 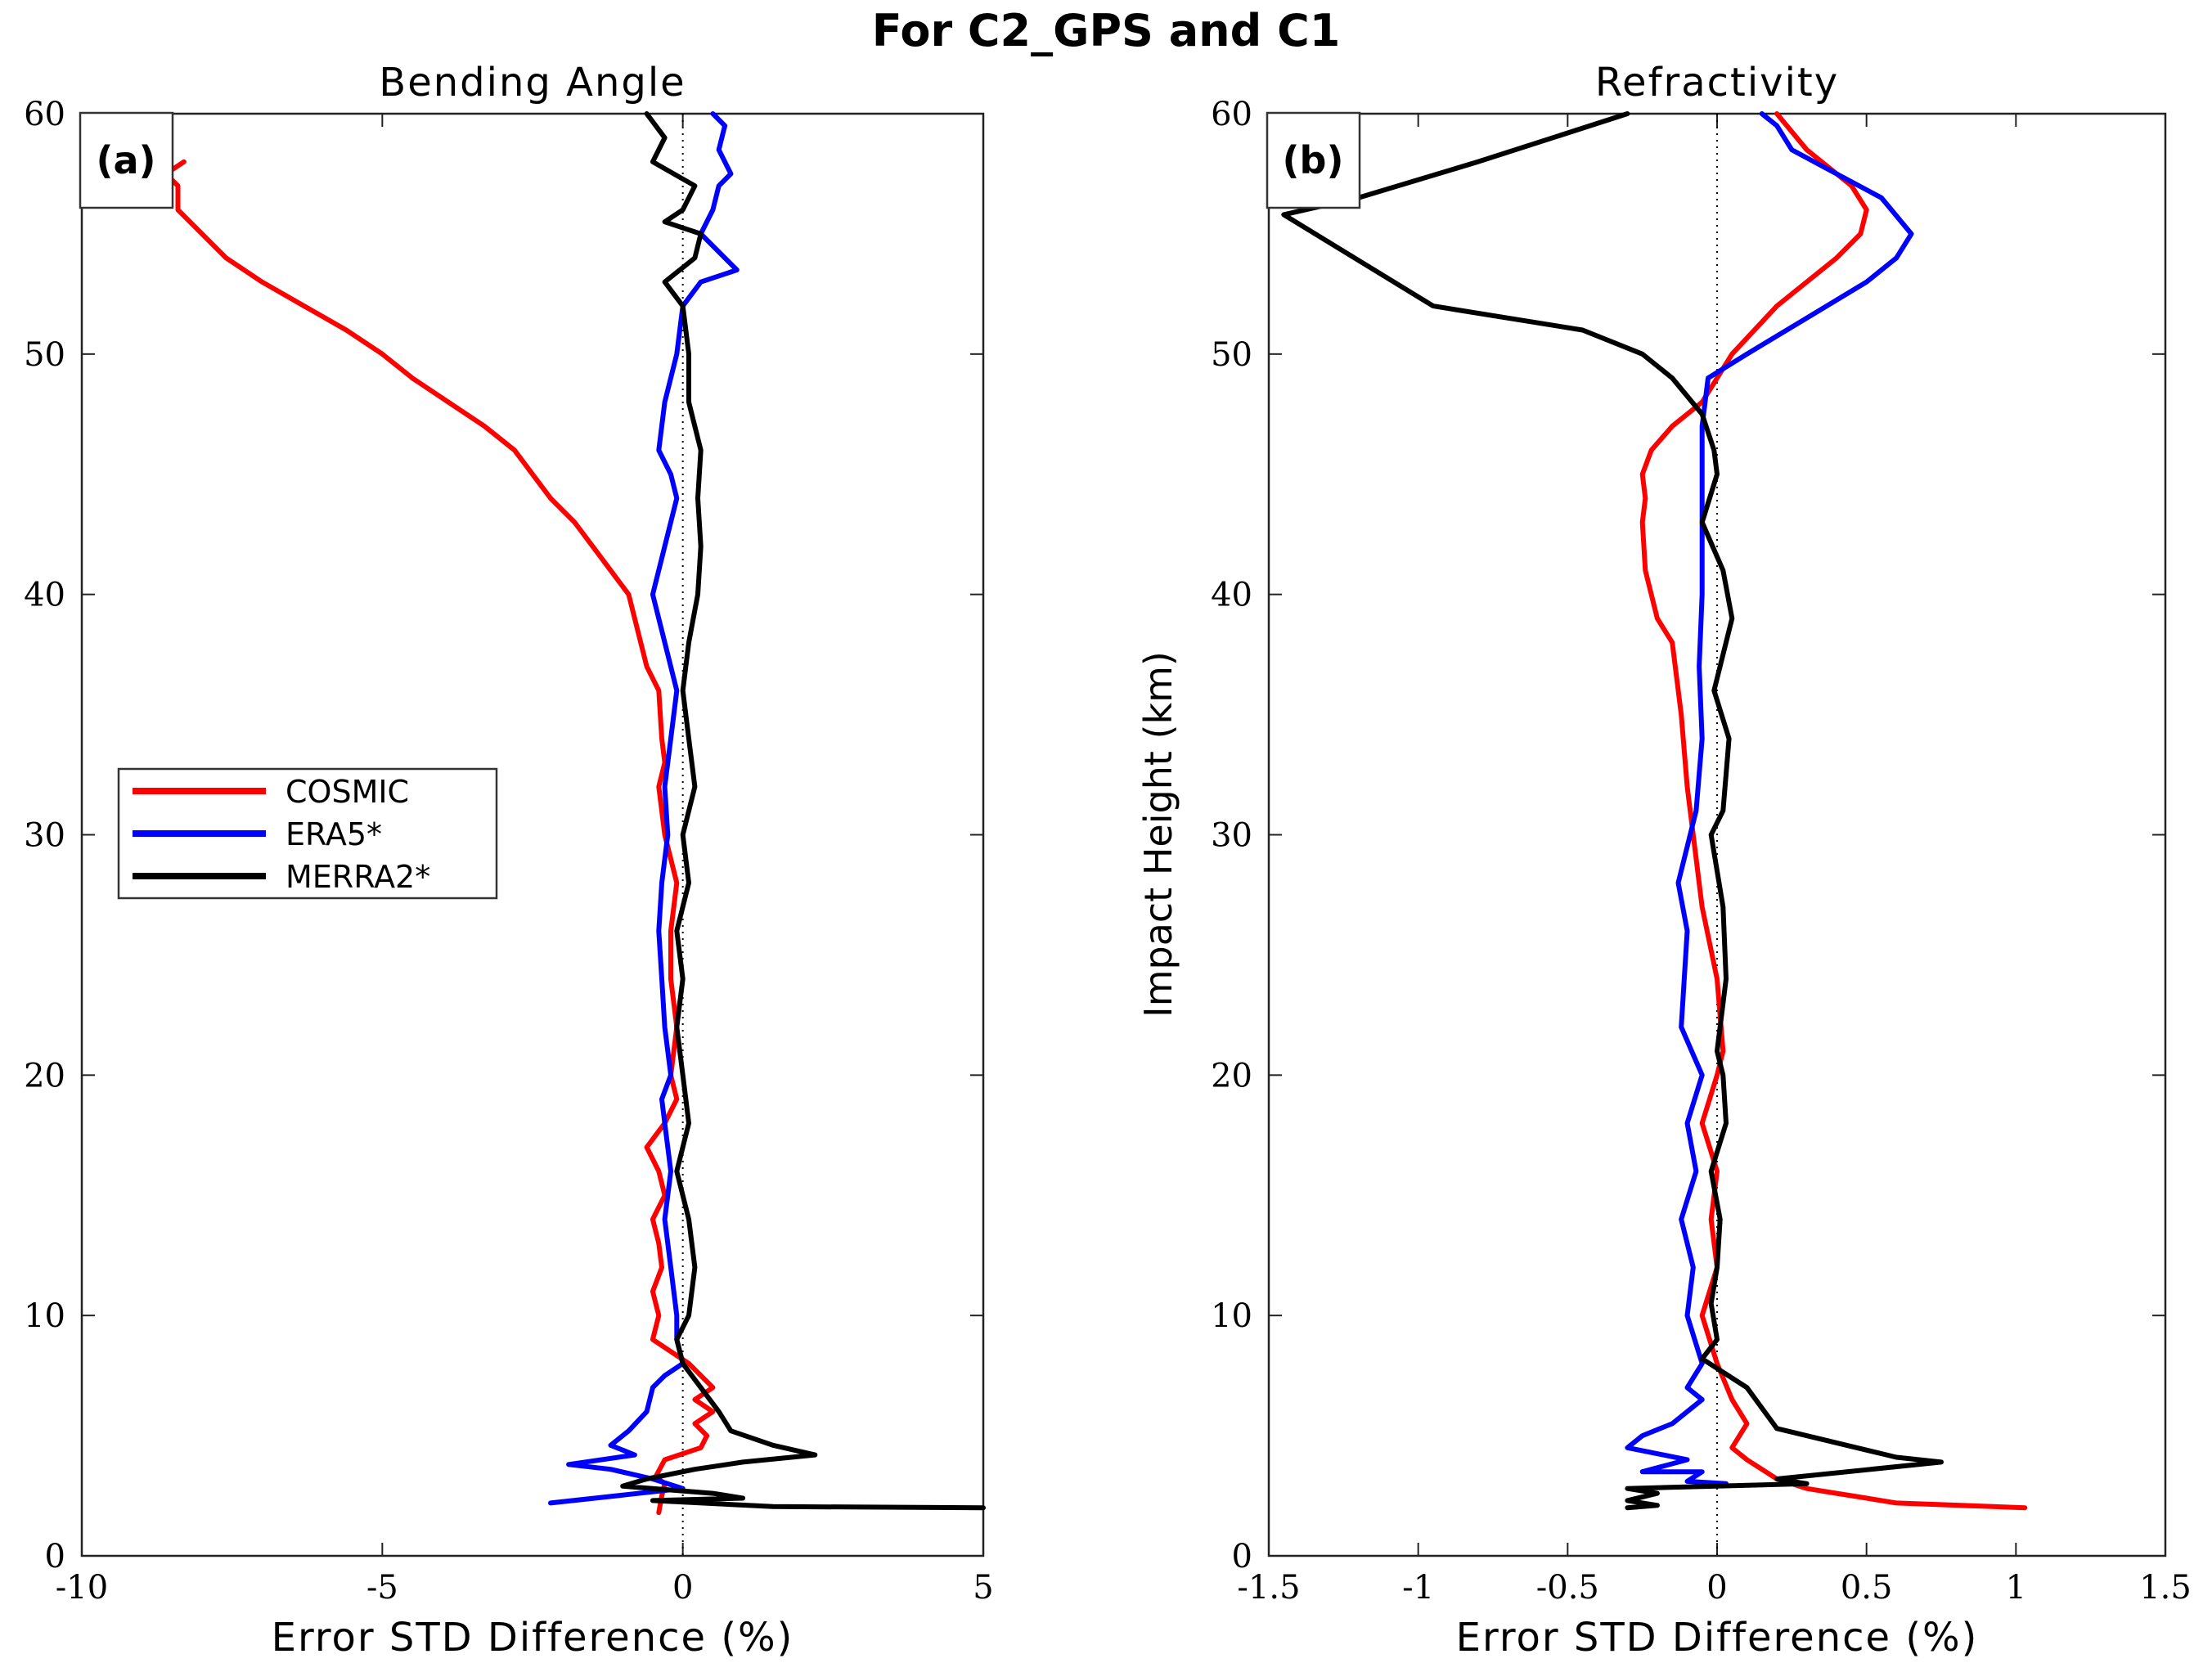 What do you see at coordinates (1231, 355) in the screenshot?
I see `panel-b-ytick-label: 50` at bounding box center [1231, 355].